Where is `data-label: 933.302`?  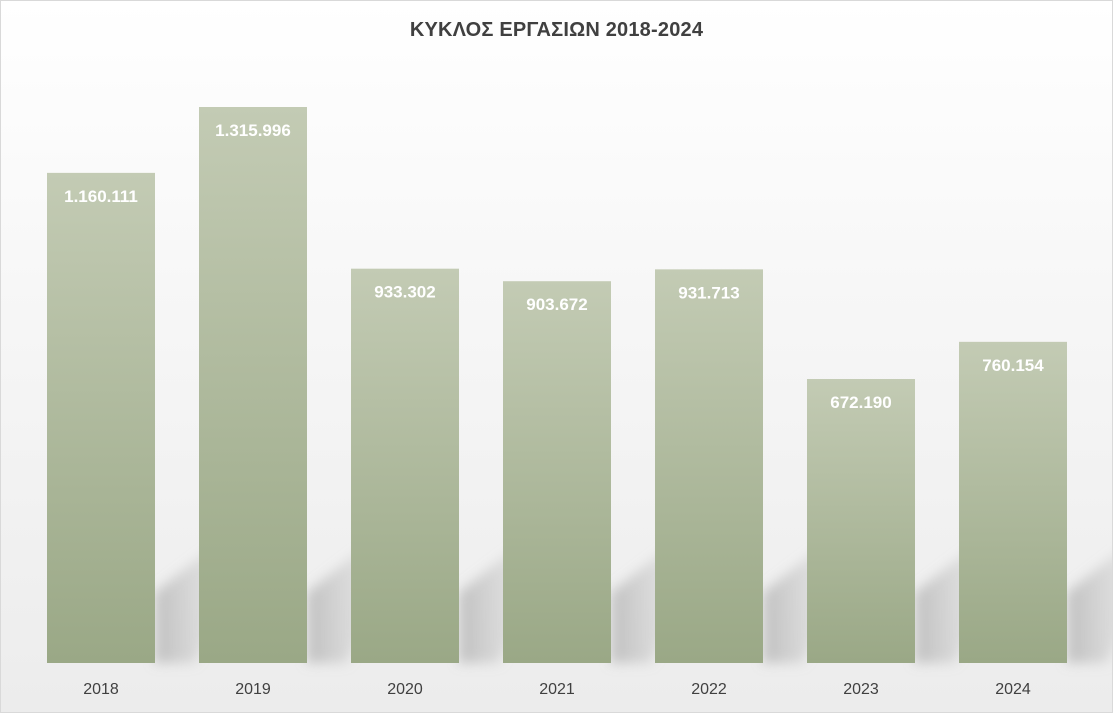
data-label: 933.302 is located at coordinates (404, 292).